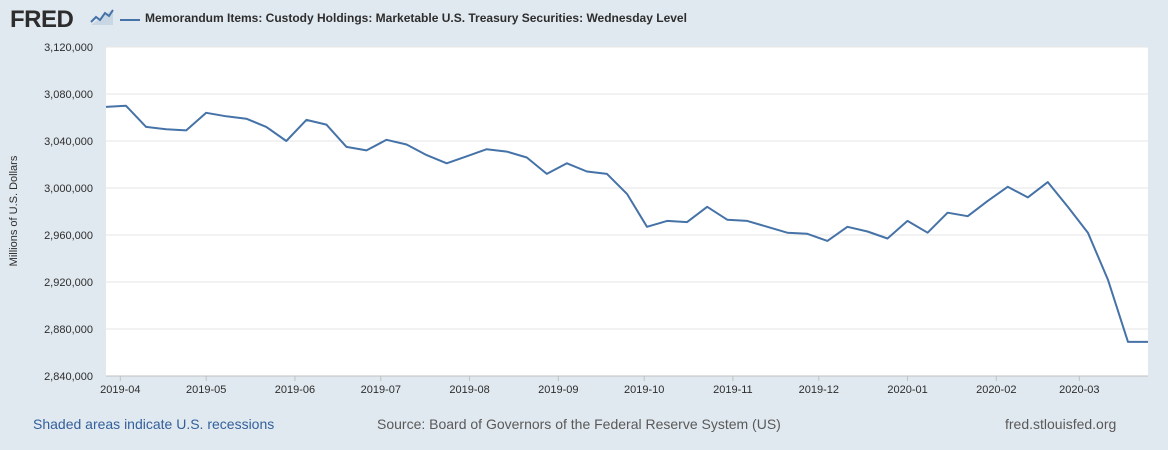  What do you see at coordinates (68, 48) in the screenshot?
I see `y-tick-label: 3,120,000` at bounding box center [68, 48].